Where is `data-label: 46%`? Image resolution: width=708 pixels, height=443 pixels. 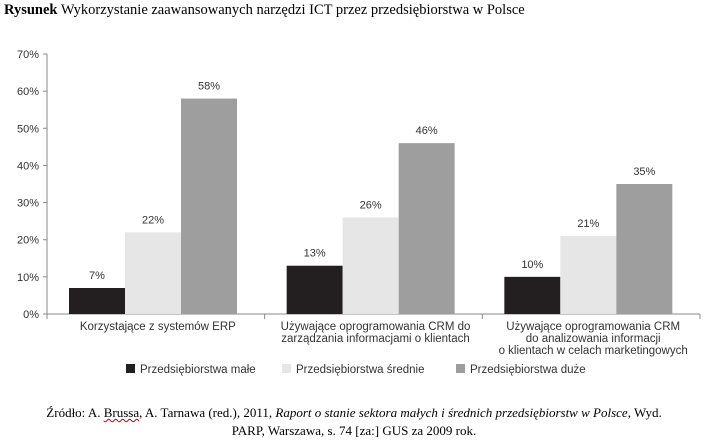
data-label: 46% is located at coordinates (427, 131).